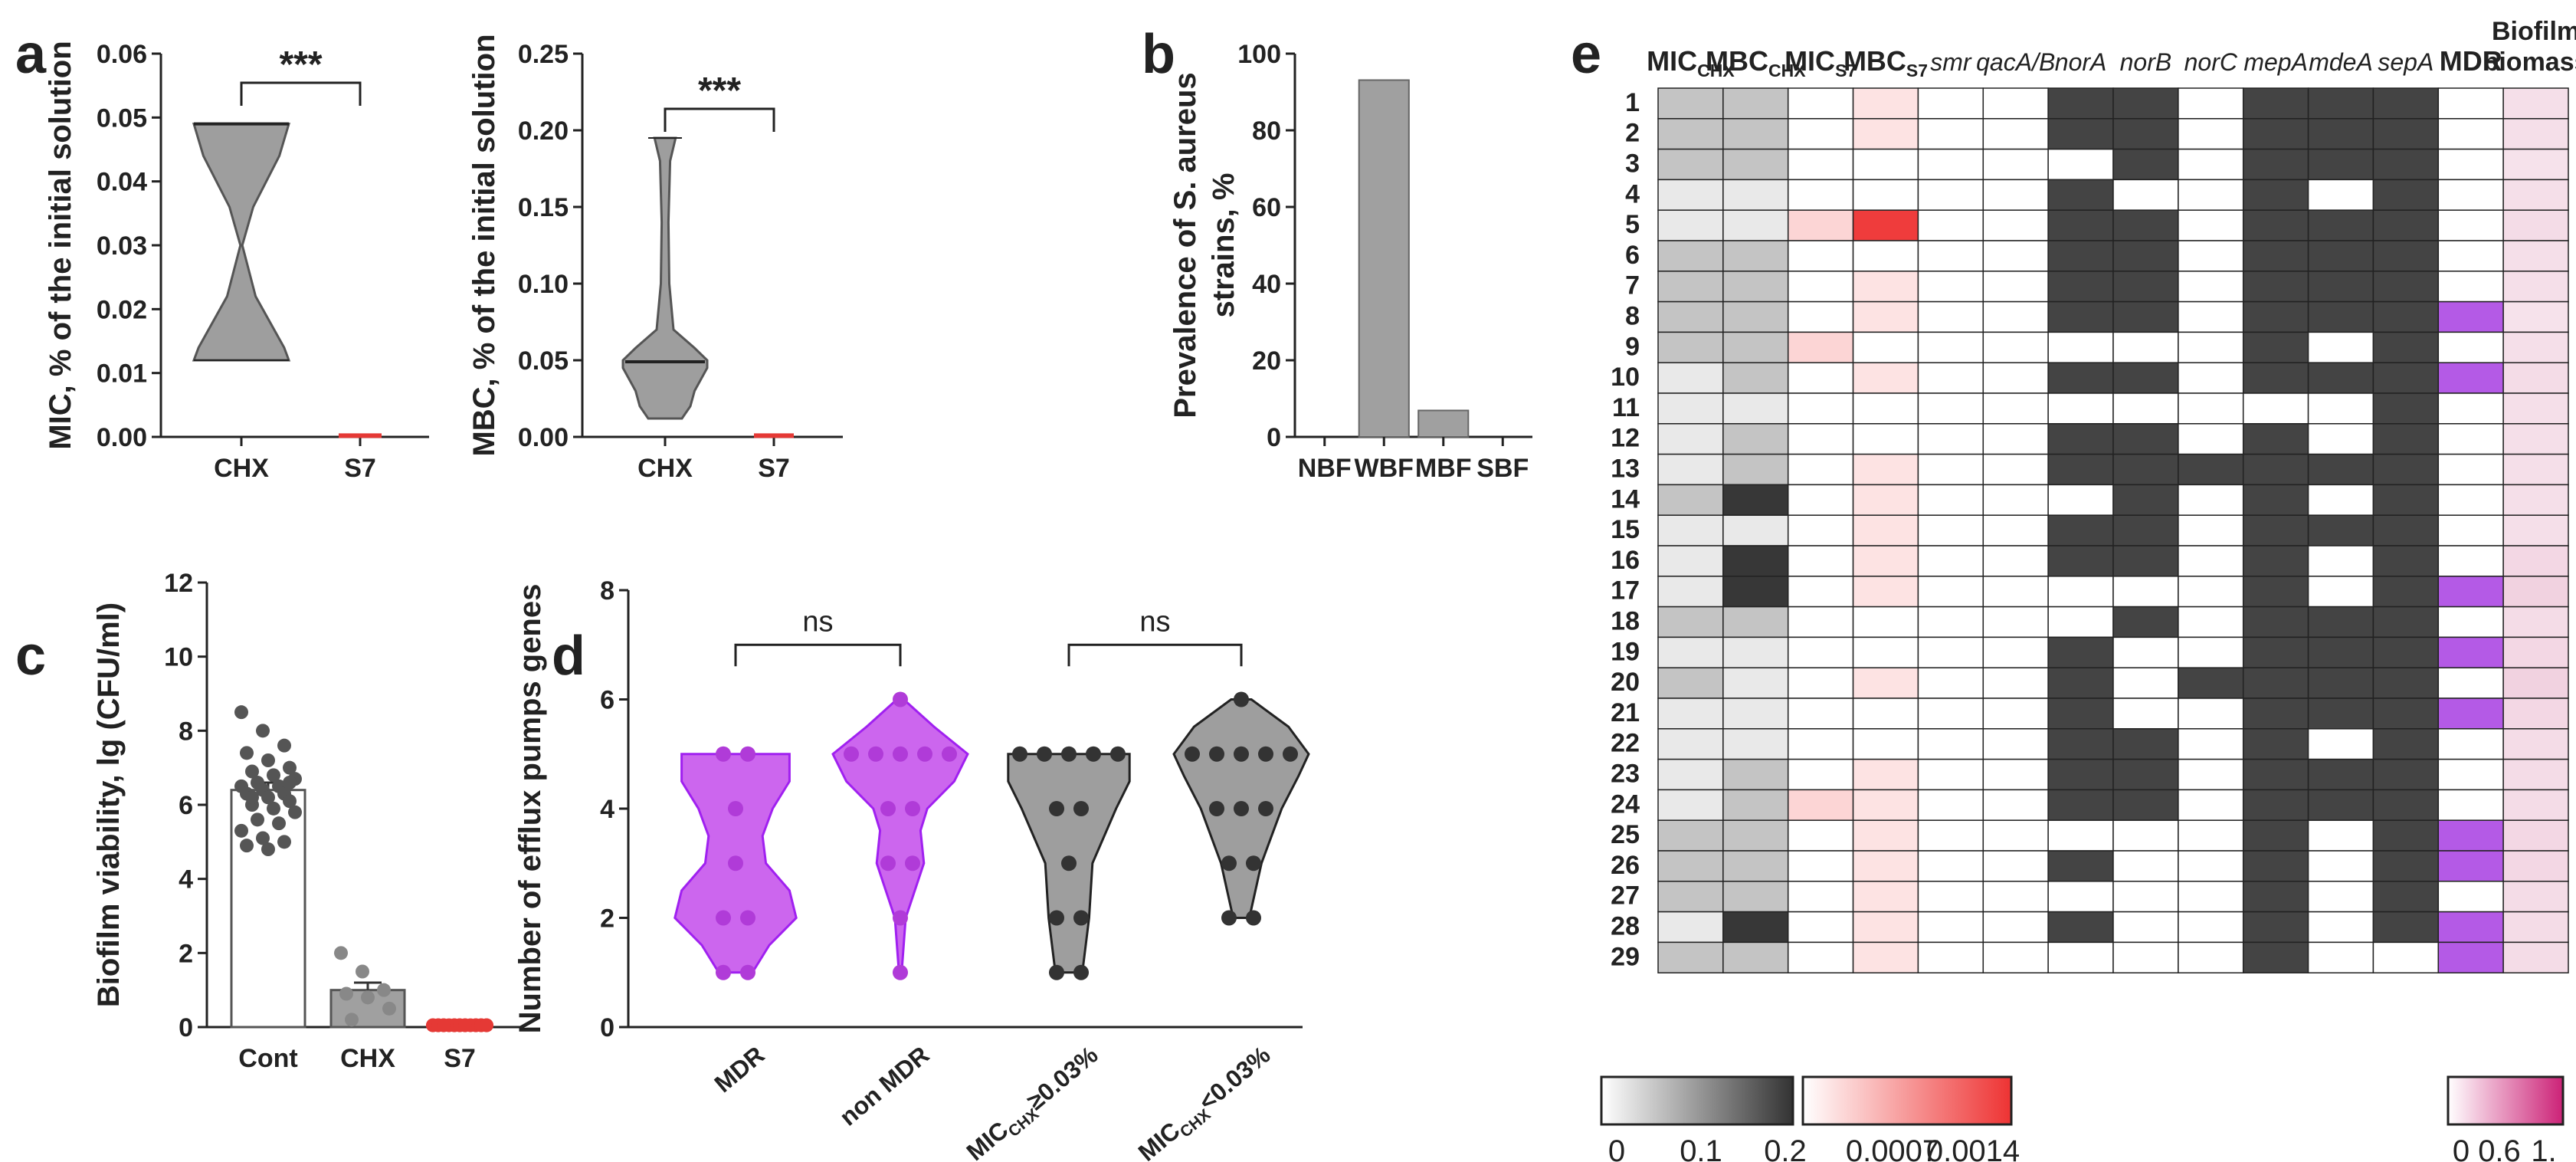  I want to click on row-label: 21, so click(1626, 712).